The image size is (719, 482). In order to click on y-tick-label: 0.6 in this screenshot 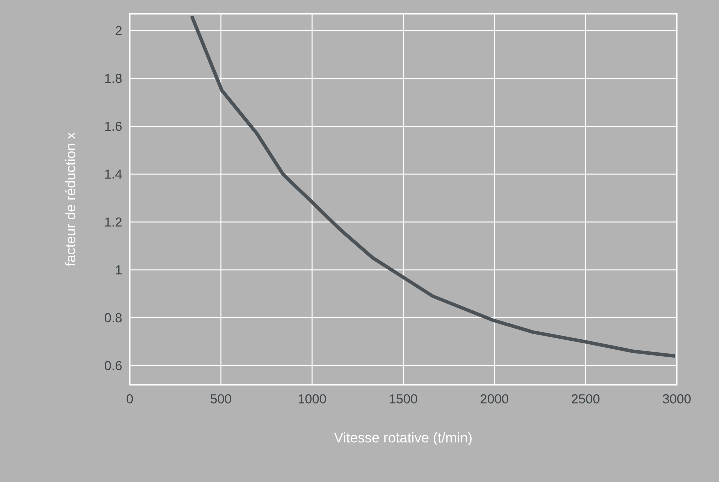, I will do `click(113, 365)`.